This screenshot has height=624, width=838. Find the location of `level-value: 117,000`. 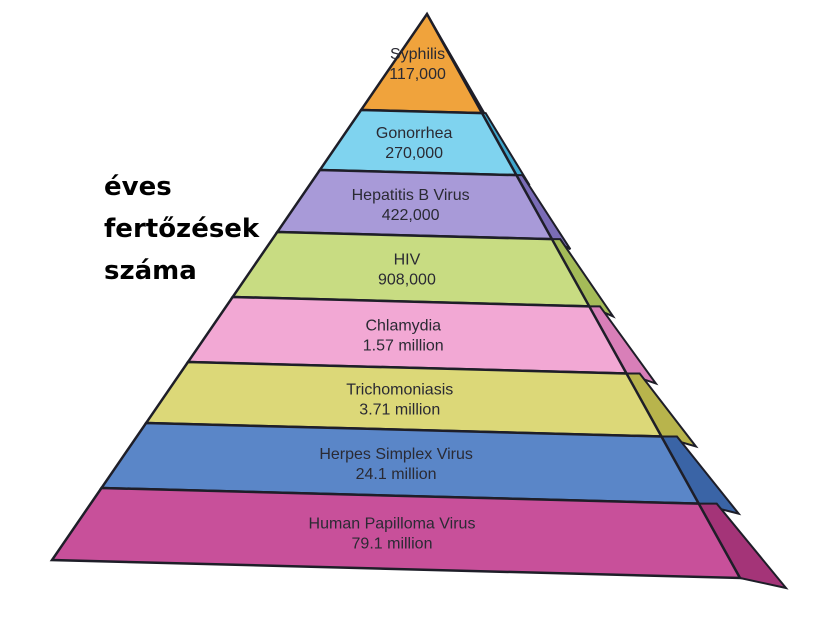

level-value: 117,000 is located at coordinates (417, 74).